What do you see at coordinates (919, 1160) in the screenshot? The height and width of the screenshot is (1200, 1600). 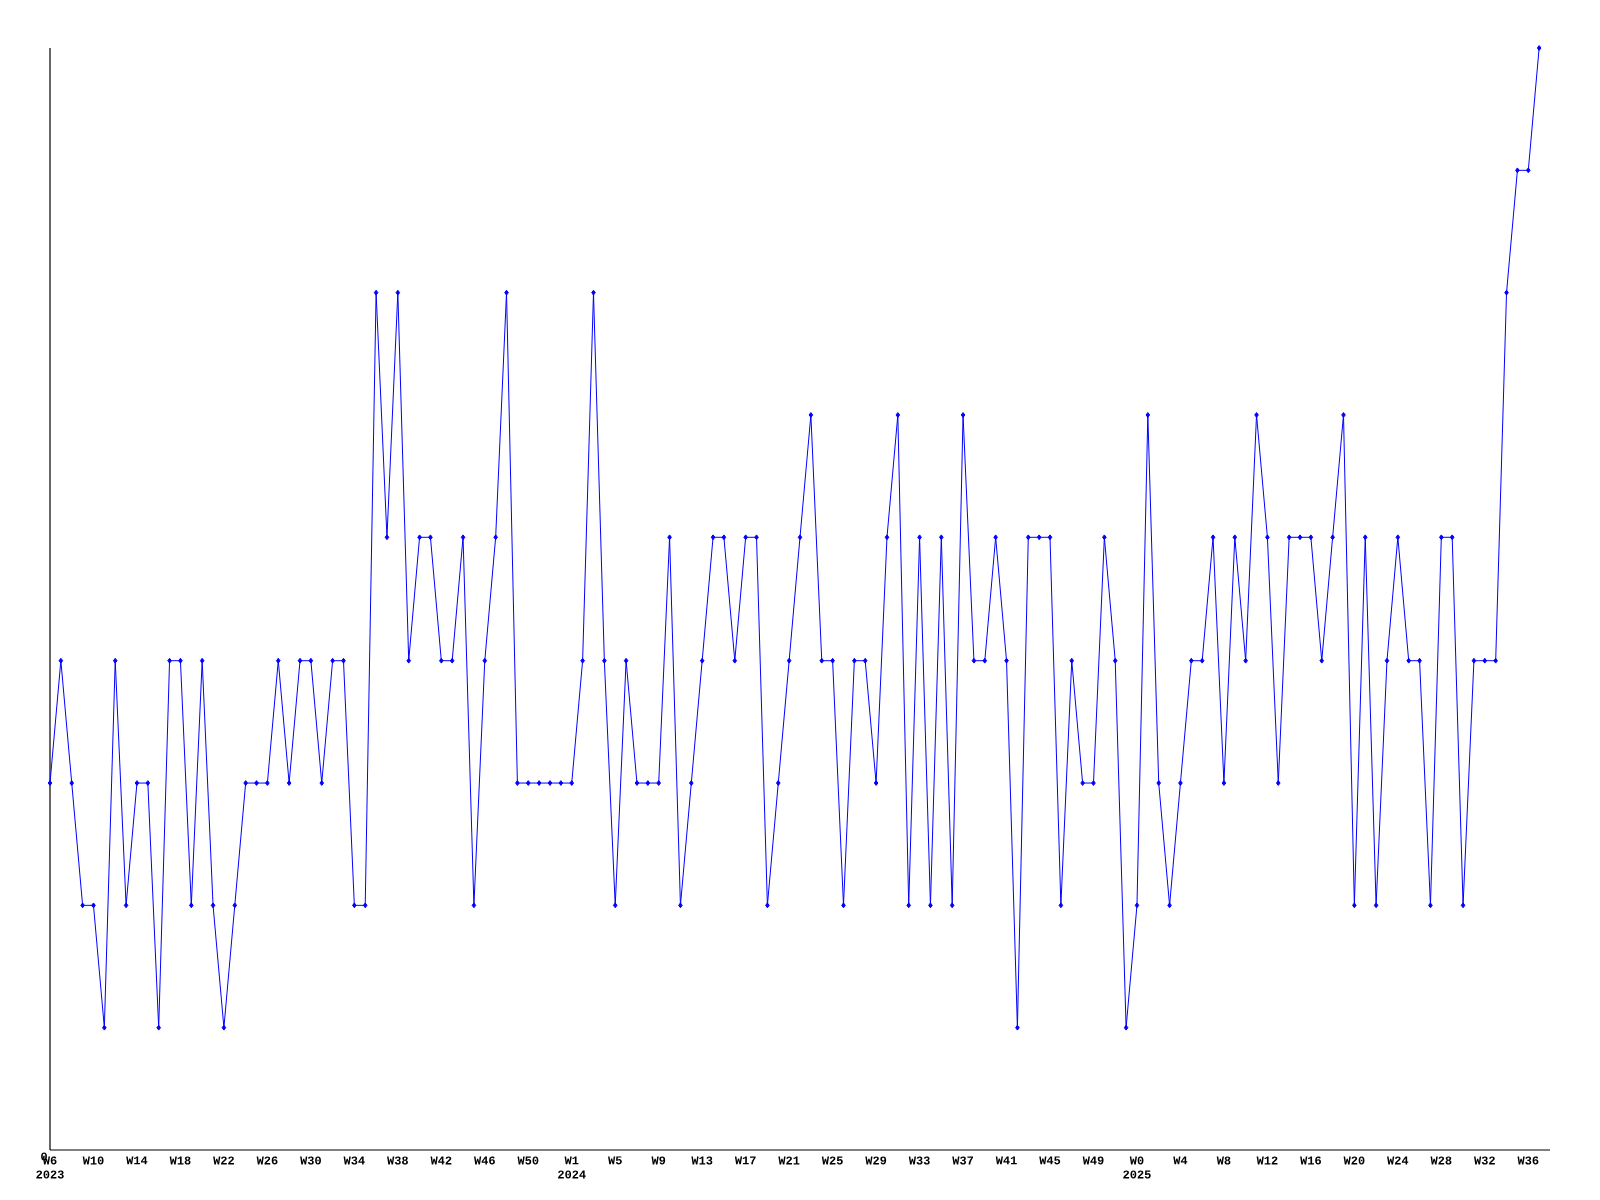 I see `x-tick-label: W33` at bounding box center [919, 1160].